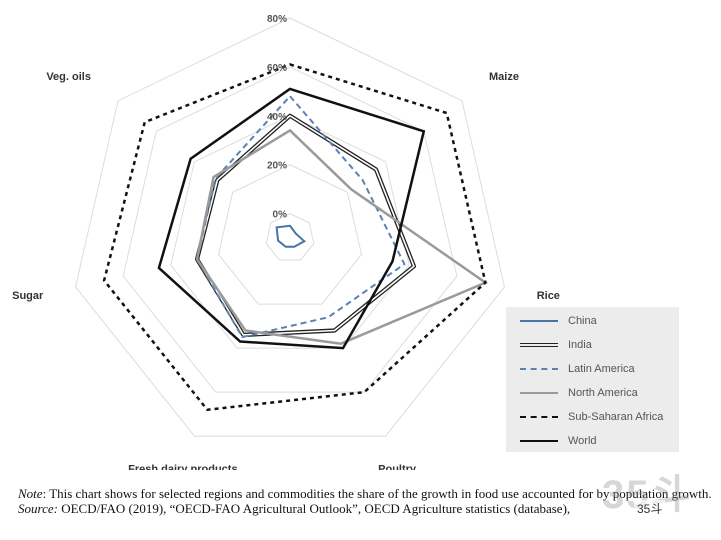  Describe the element at coordinates (650, 508) in the screenshot. I see `watermark-badge: 35斗` at that location.